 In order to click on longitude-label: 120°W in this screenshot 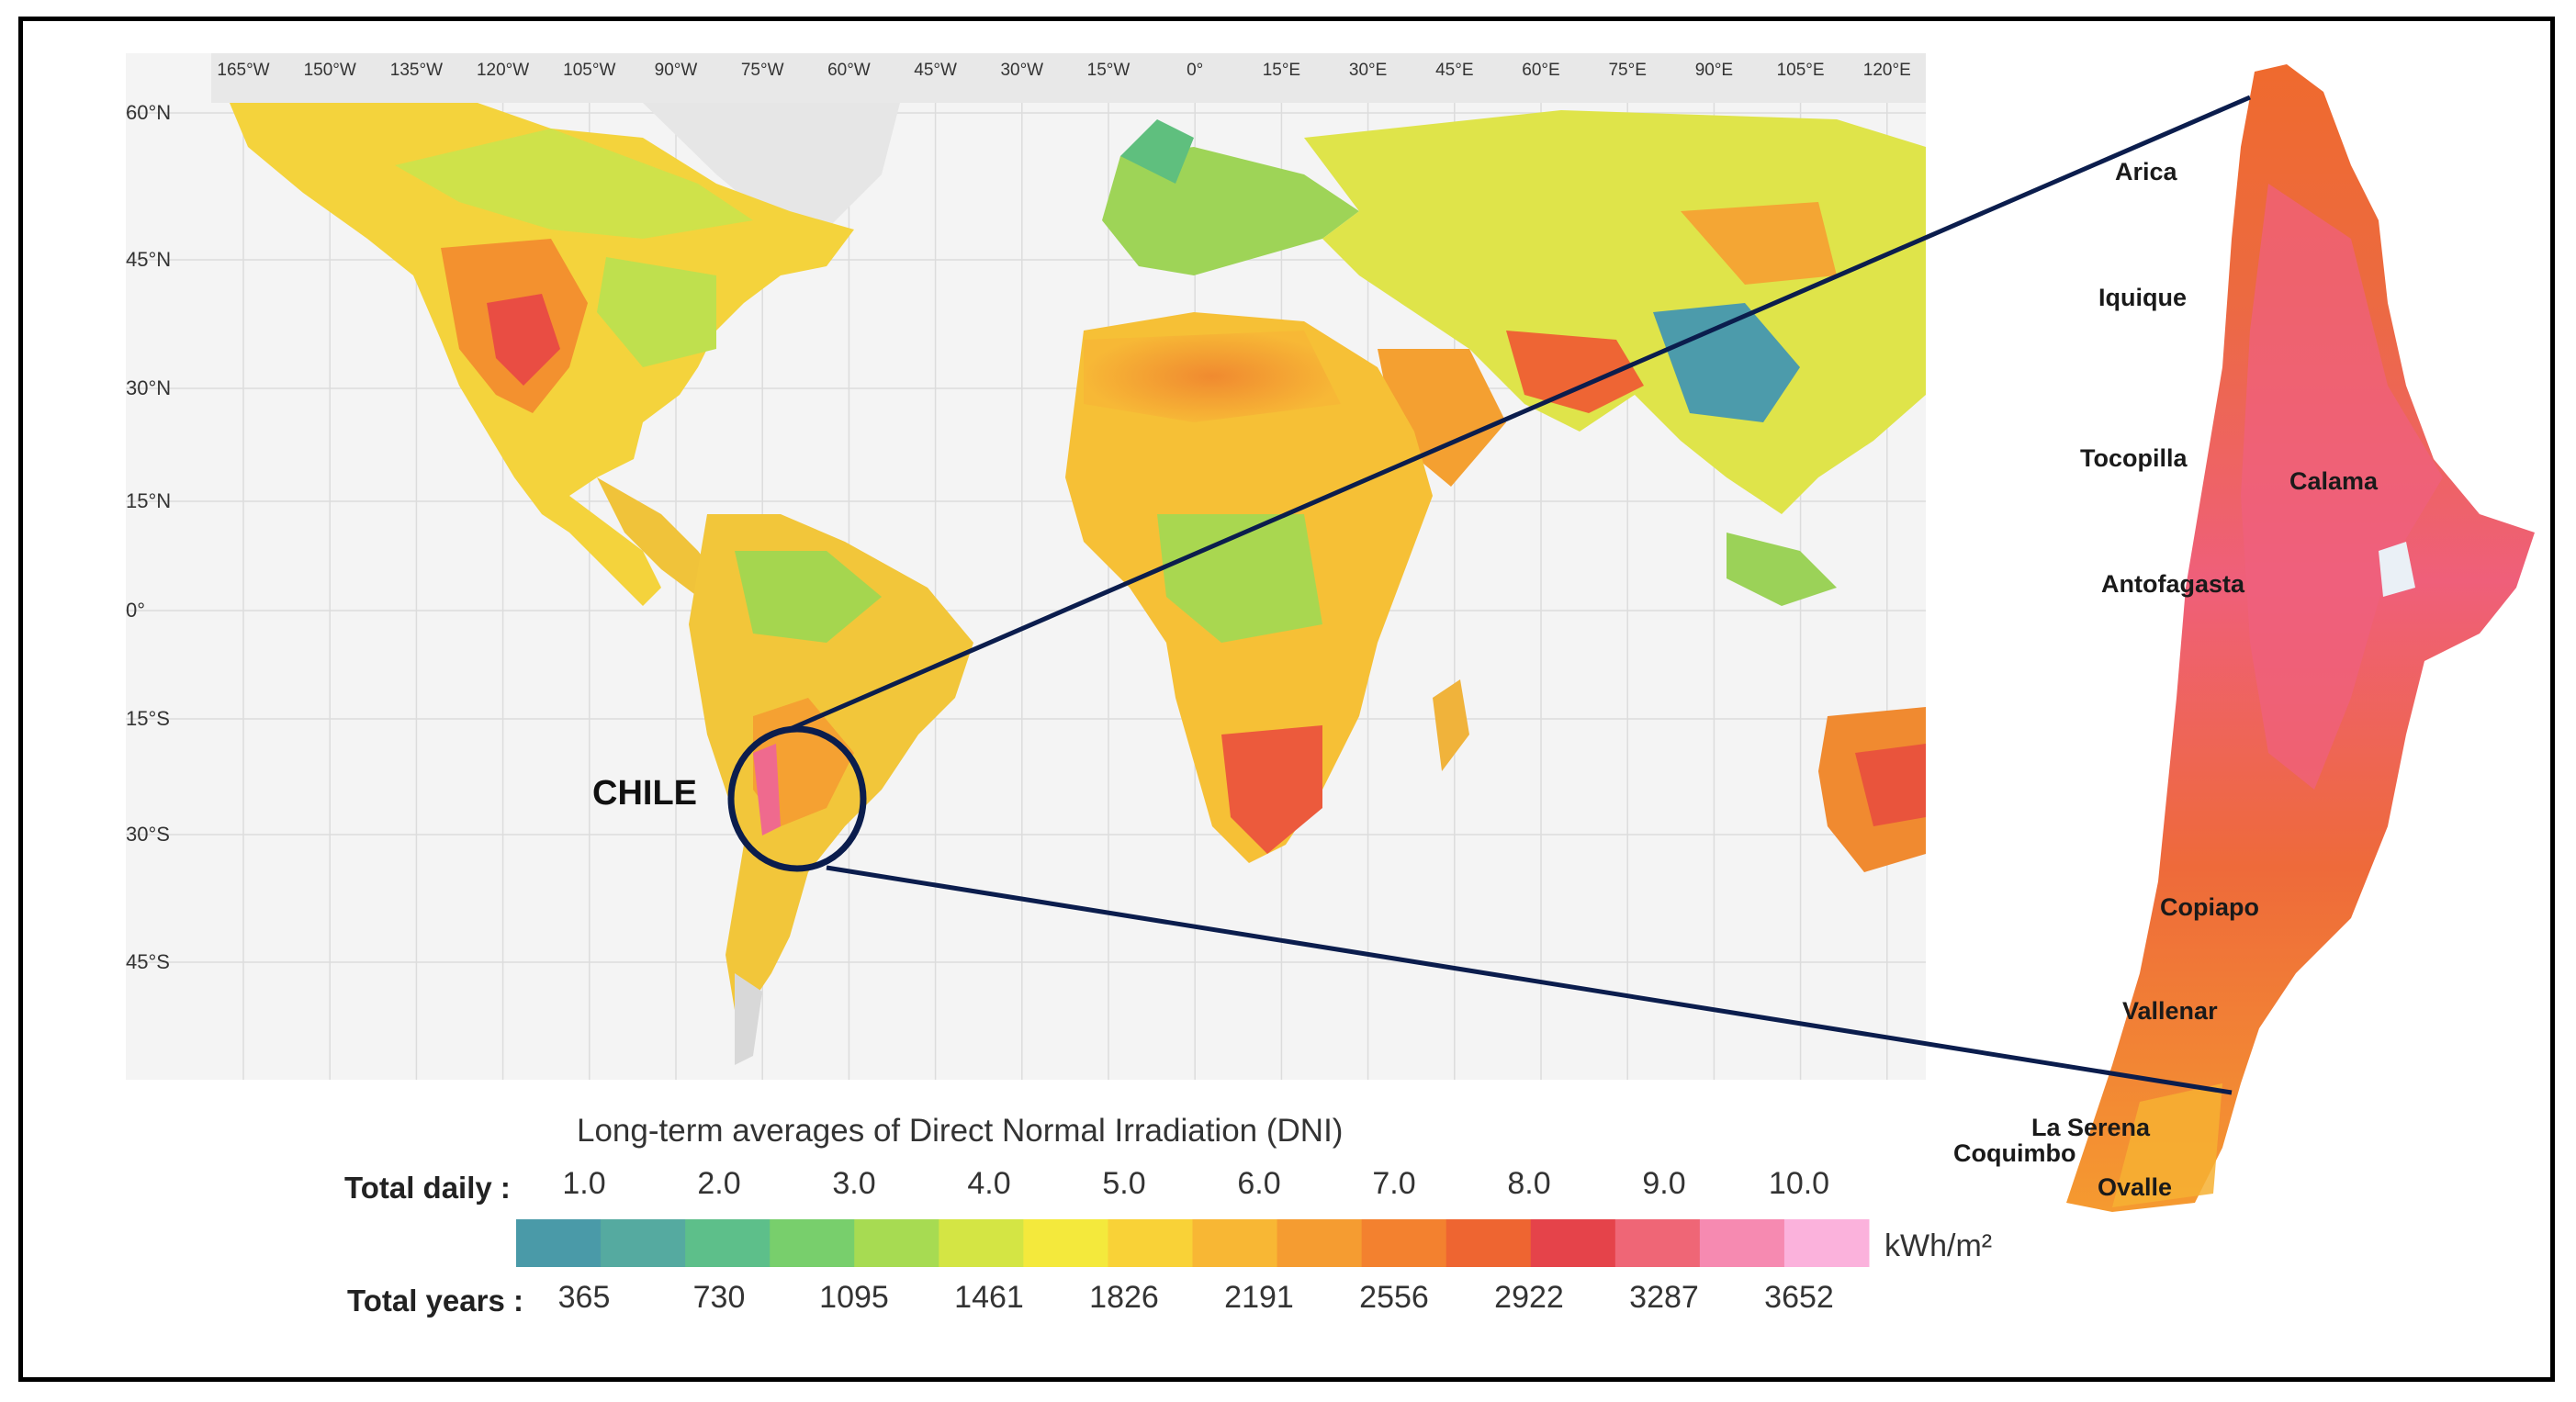, I will do `click(503, 70)`.